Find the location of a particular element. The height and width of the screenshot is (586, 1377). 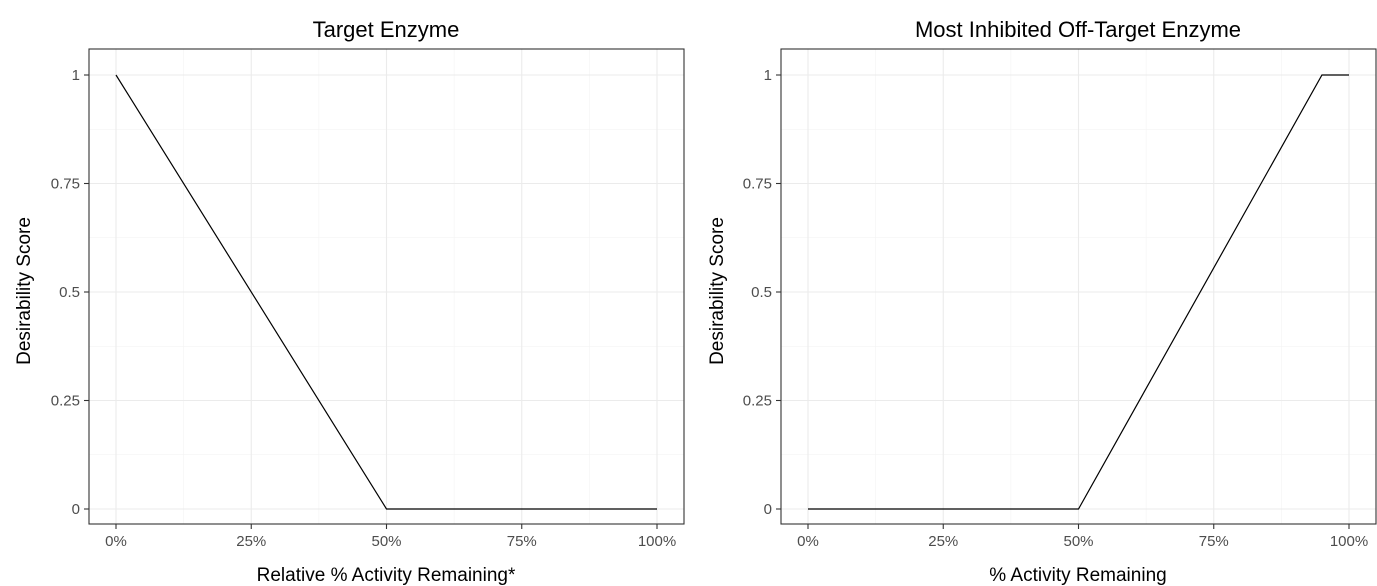

chart-title: Most Inhibited Off-Target Enzyme is located at coordinates (1078, 29).